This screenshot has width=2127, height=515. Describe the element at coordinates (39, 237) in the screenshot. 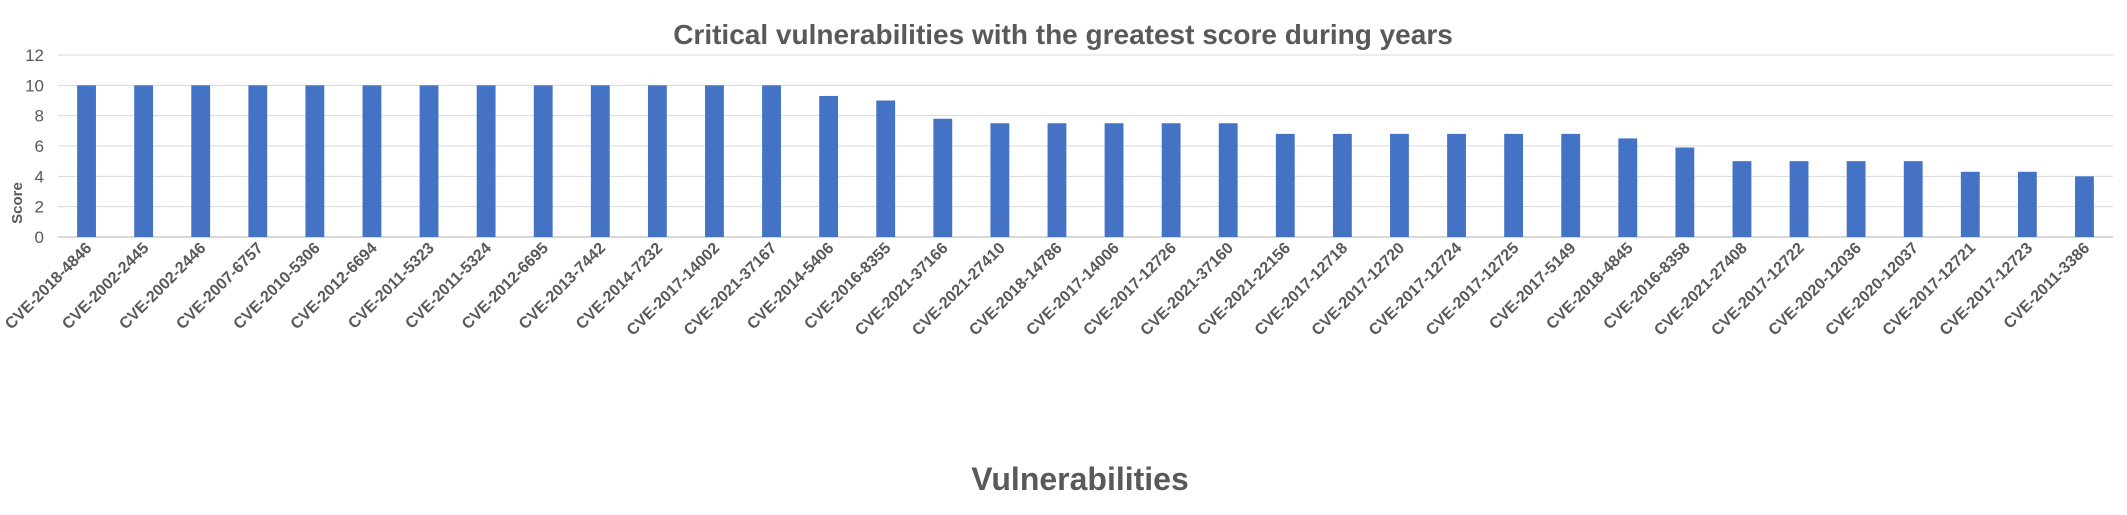

I see `y-tick-label: 0` at that location.